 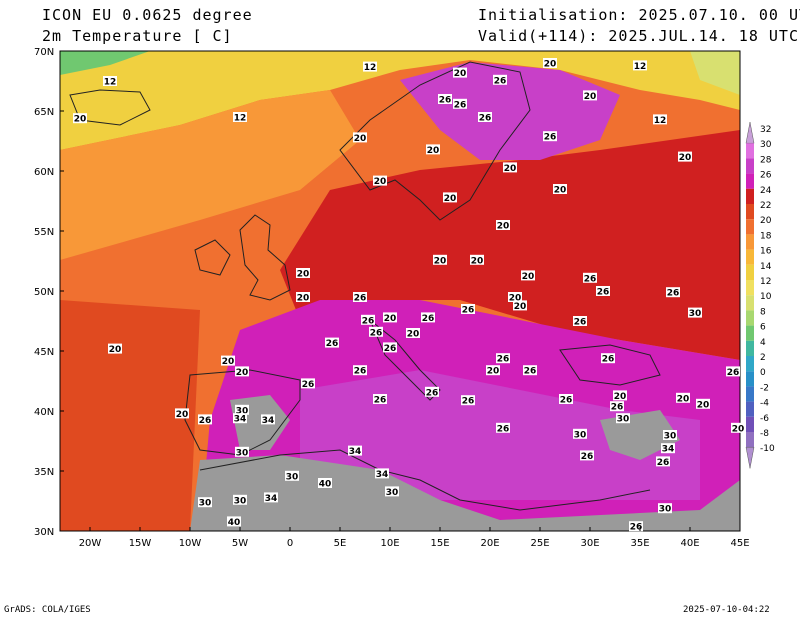 I want to click on iberia-coast, so click(x=242, y=412).